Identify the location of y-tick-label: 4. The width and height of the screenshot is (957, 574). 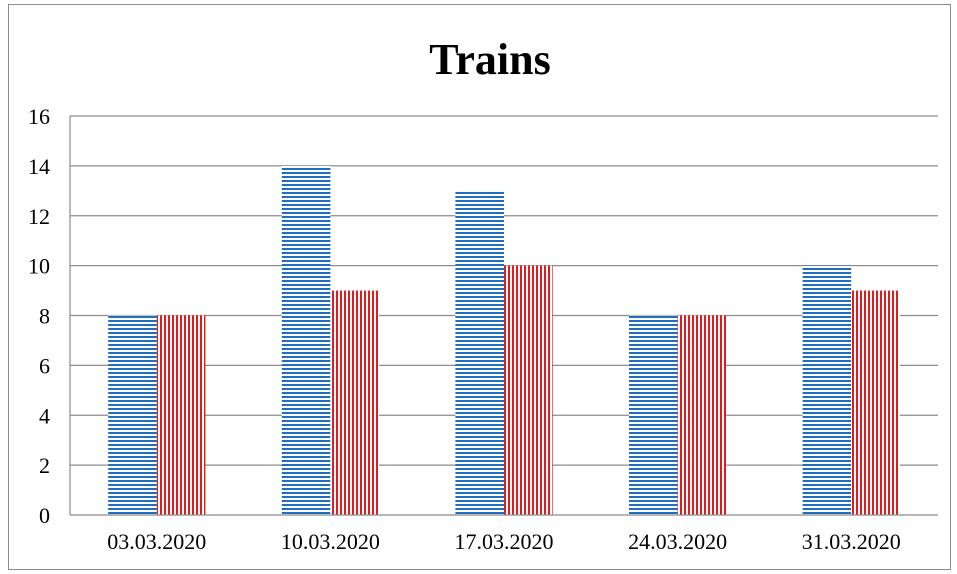
(44, 415).